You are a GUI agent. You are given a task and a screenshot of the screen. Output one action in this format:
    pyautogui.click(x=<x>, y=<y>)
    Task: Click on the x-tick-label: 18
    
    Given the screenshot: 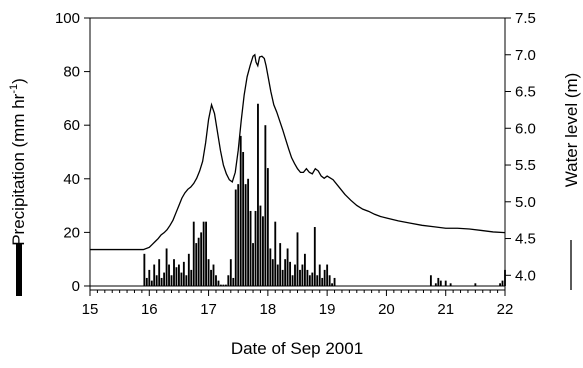 What is the action you would take?
    pyautogui.click(x=268, y=309)
    